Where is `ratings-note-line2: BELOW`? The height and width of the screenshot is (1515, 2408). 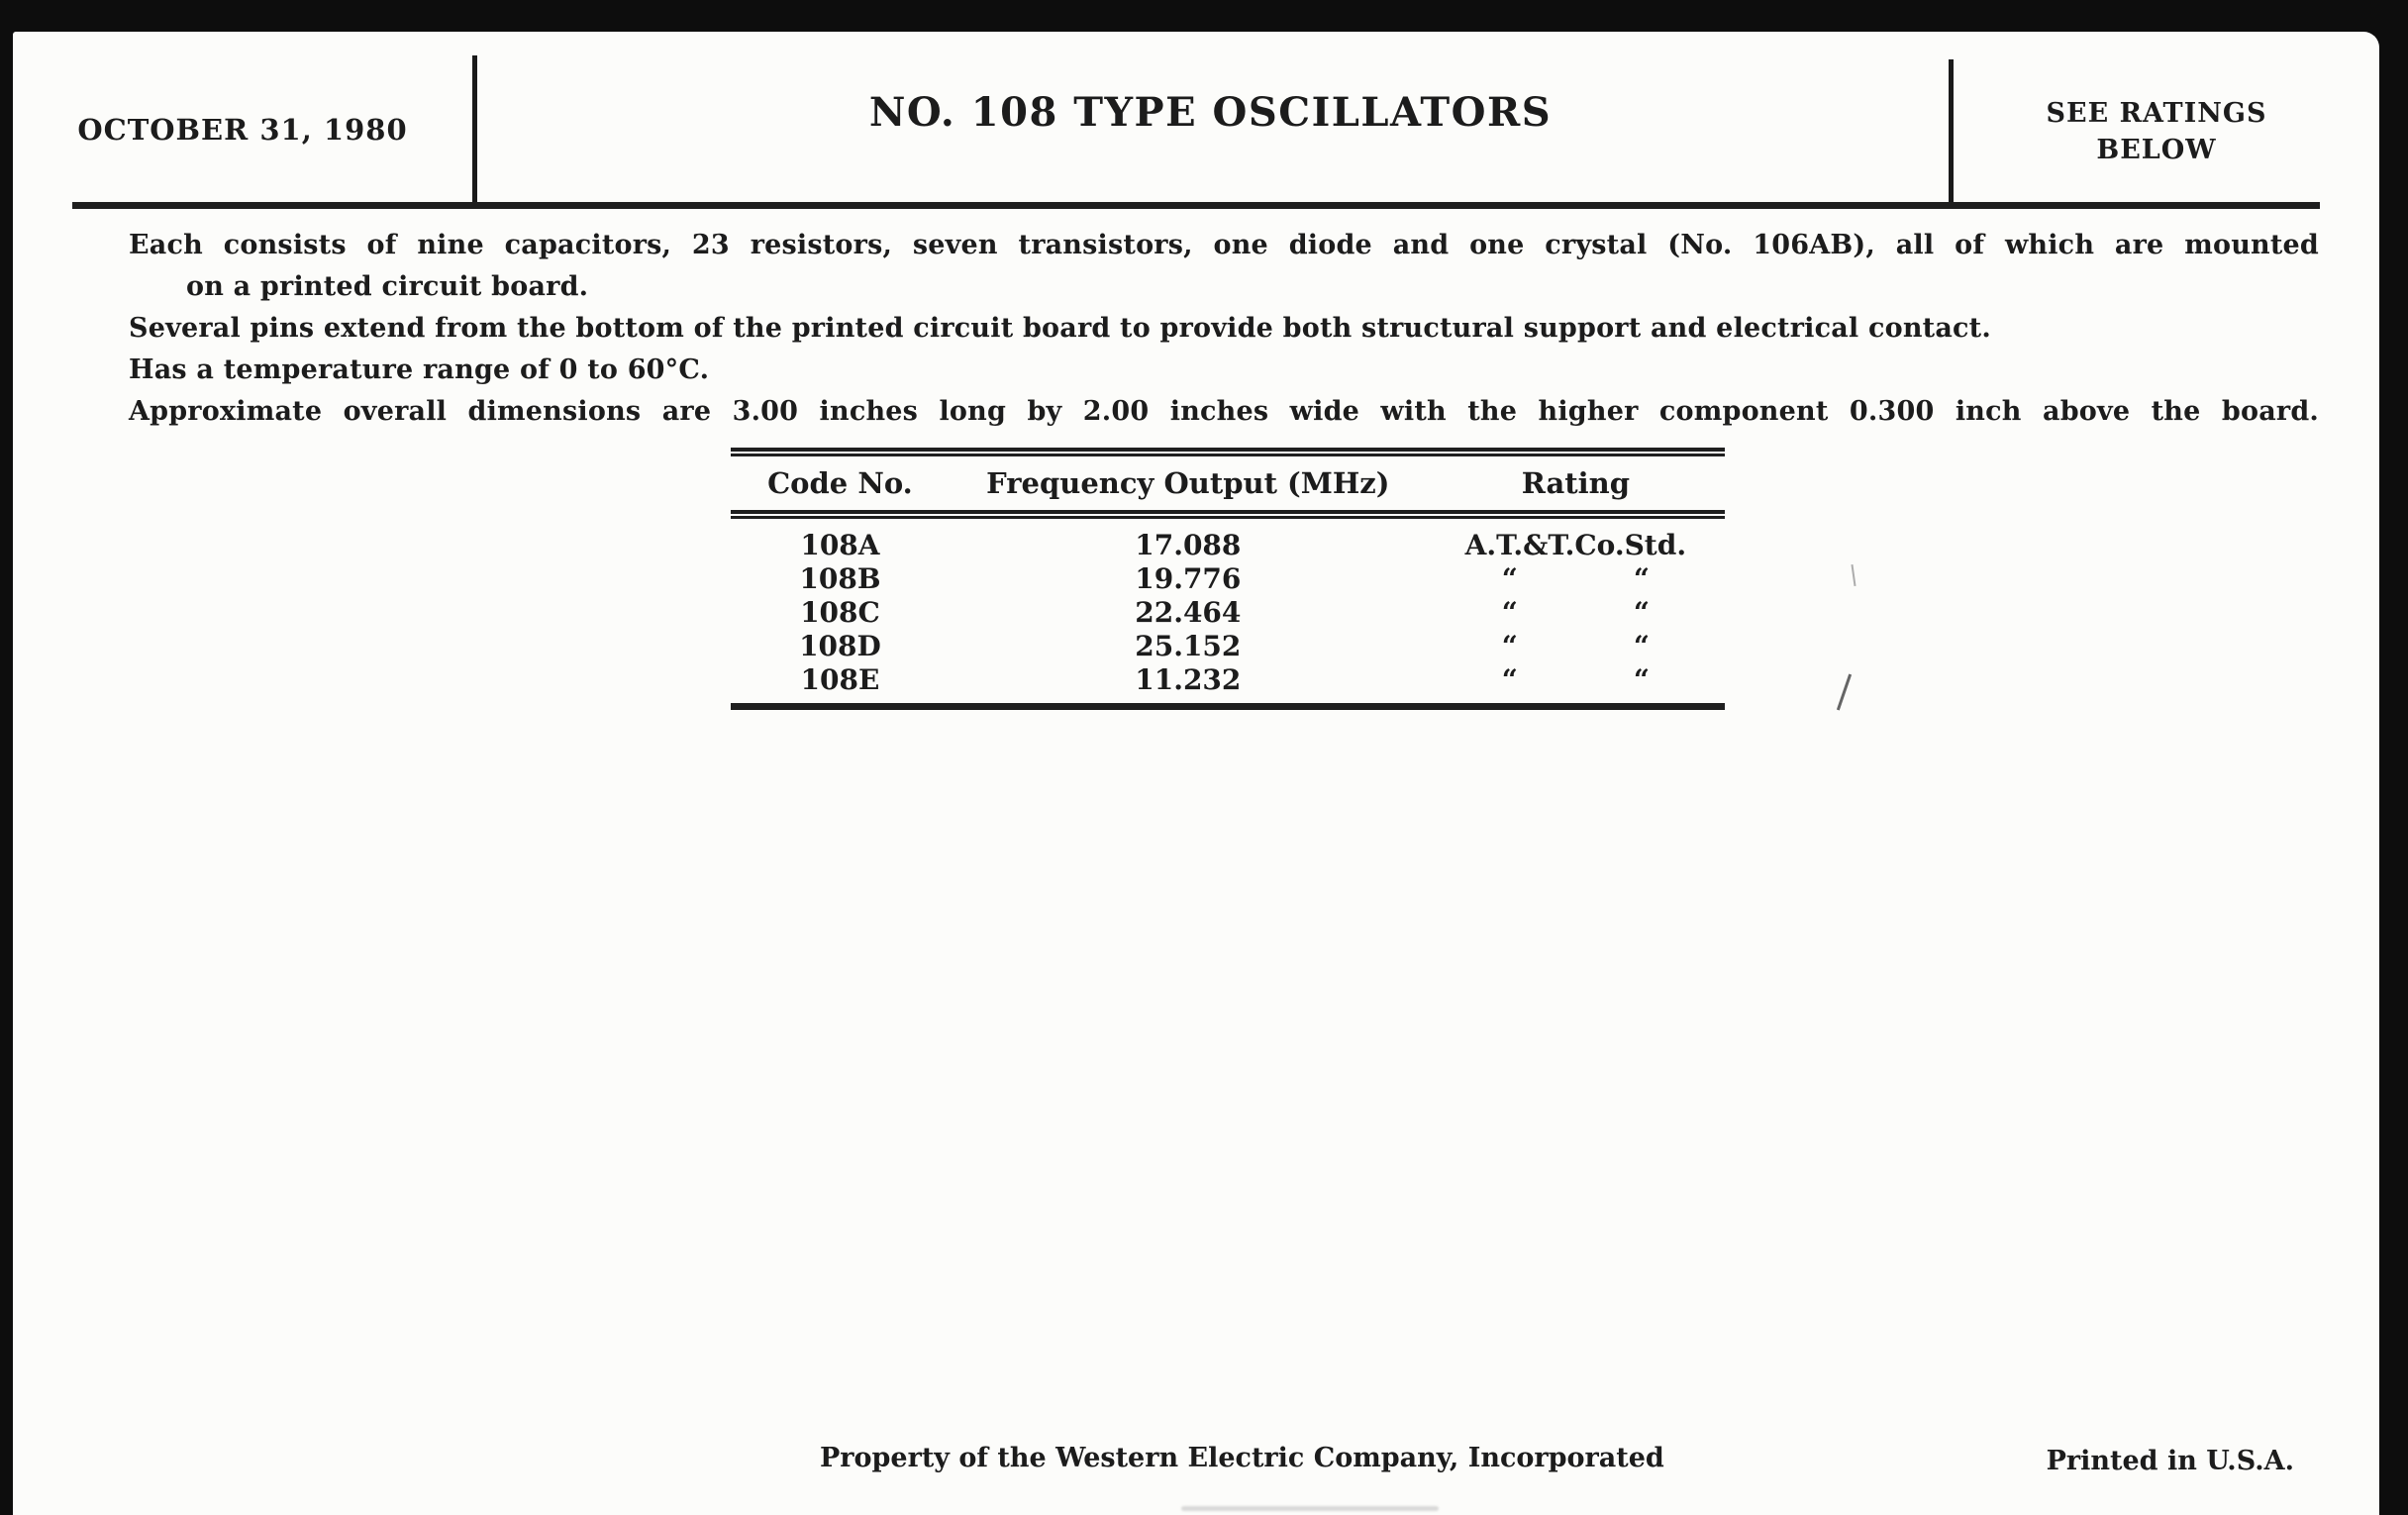 ratings-note-line2: BELOW is located at coordinates (2156, 150).